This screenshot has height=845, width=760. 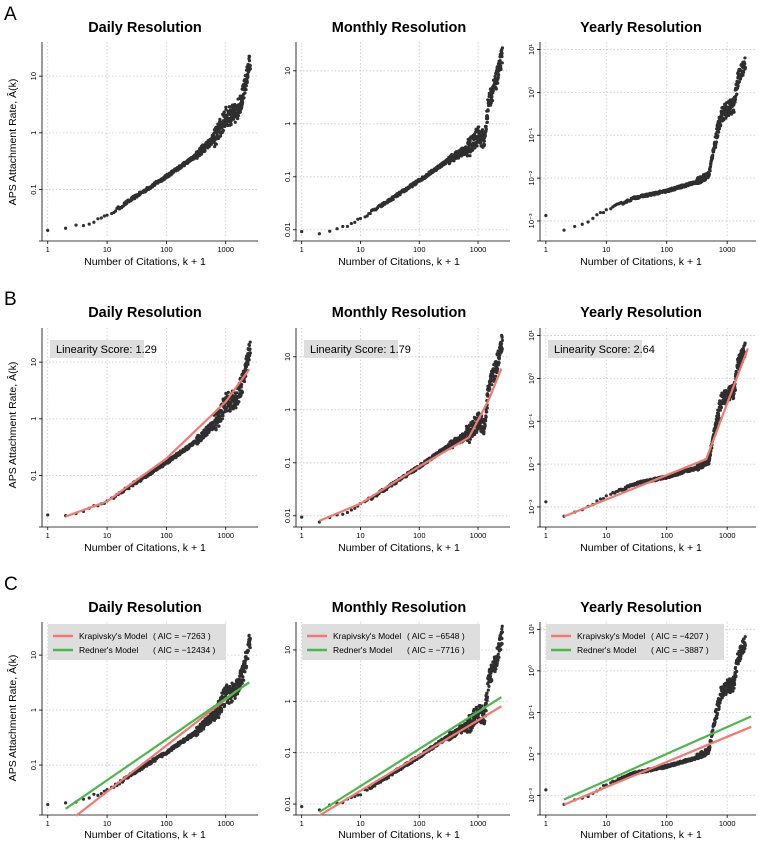 What do you see at coordinates (531, 335) in the screenshot?
I see `y-tick-label: 10¹` at bounding box center [531, 335].